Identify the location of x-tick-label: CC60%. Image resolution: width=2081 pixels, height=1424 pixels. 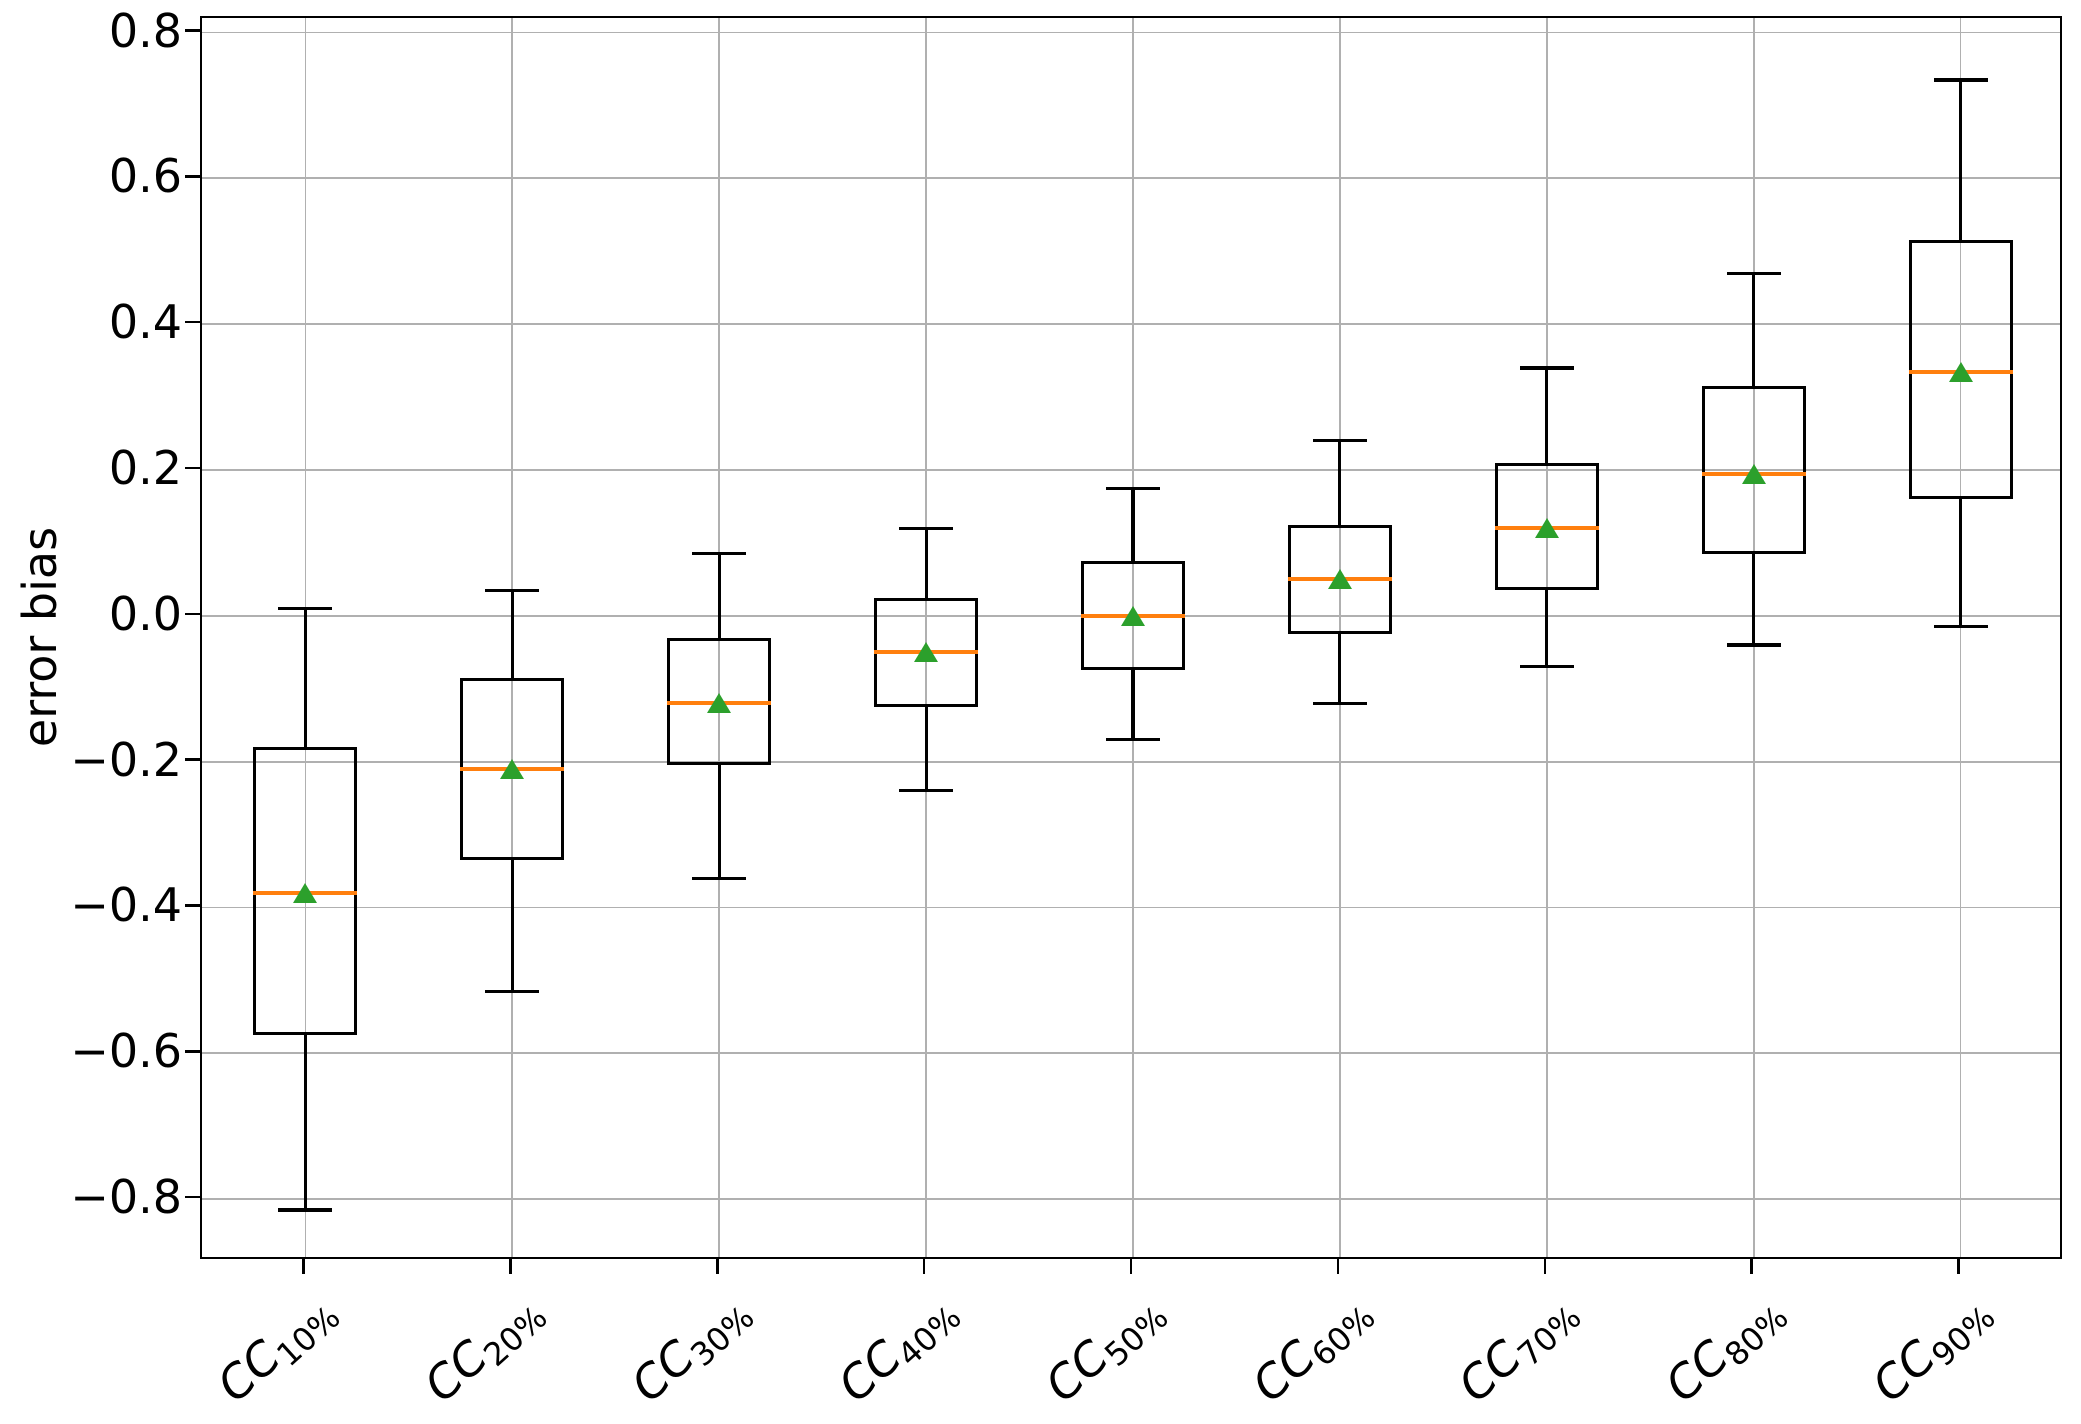
(1295, 1348).